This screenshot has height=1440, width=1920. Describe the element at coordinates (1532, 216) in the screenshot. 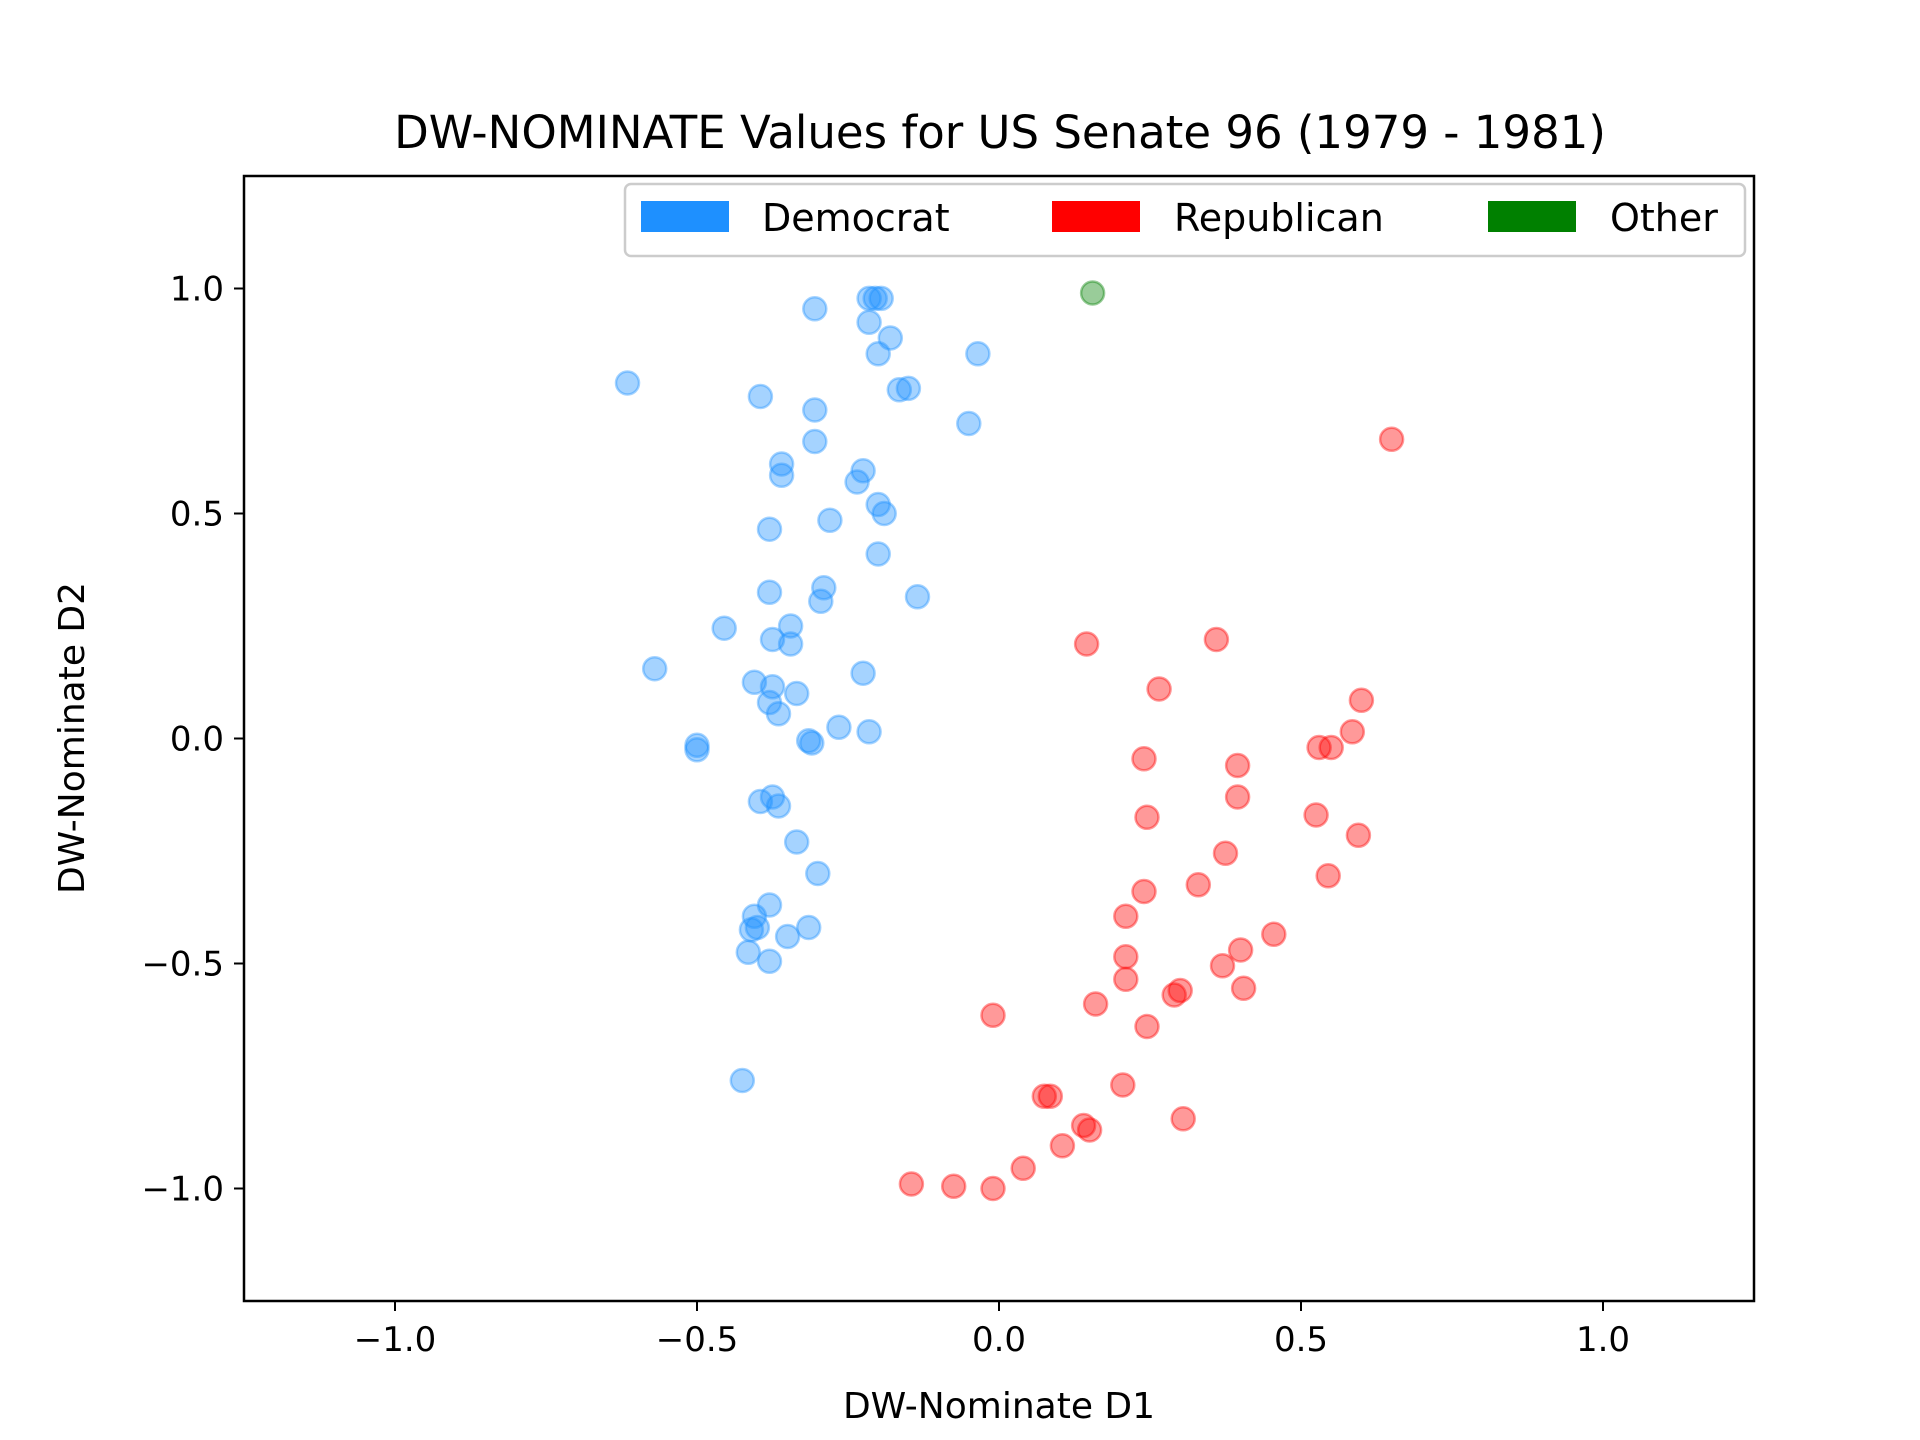

I see `legend-swatch-other` at that location.